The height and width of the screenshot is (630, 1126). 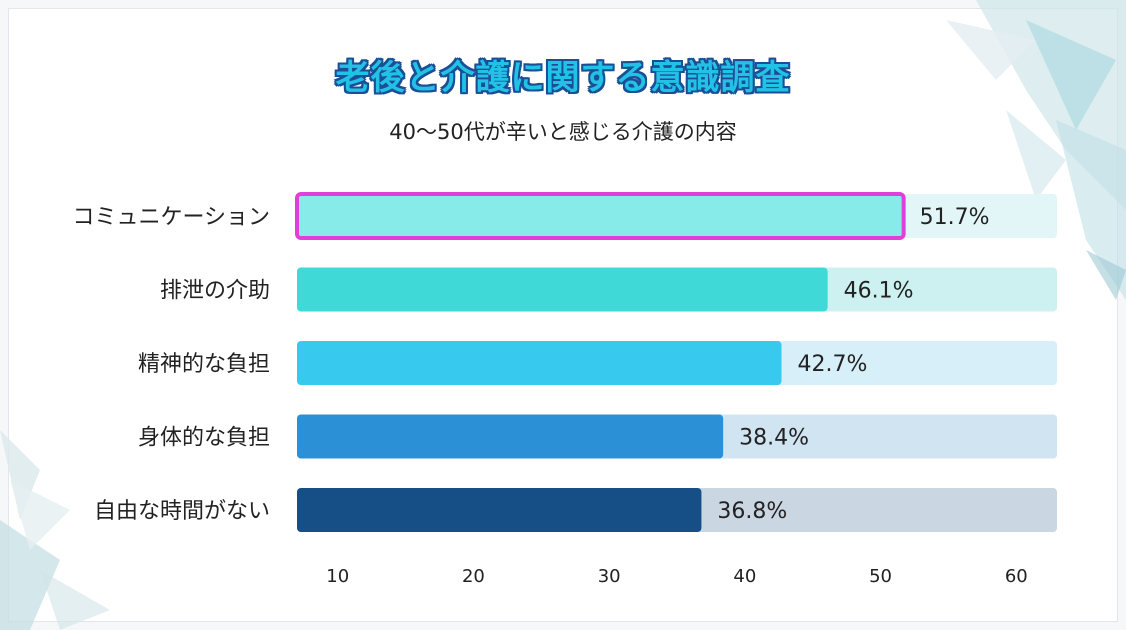 I want to click on category-label: 身体的な負担, so click(x=204, y=438).